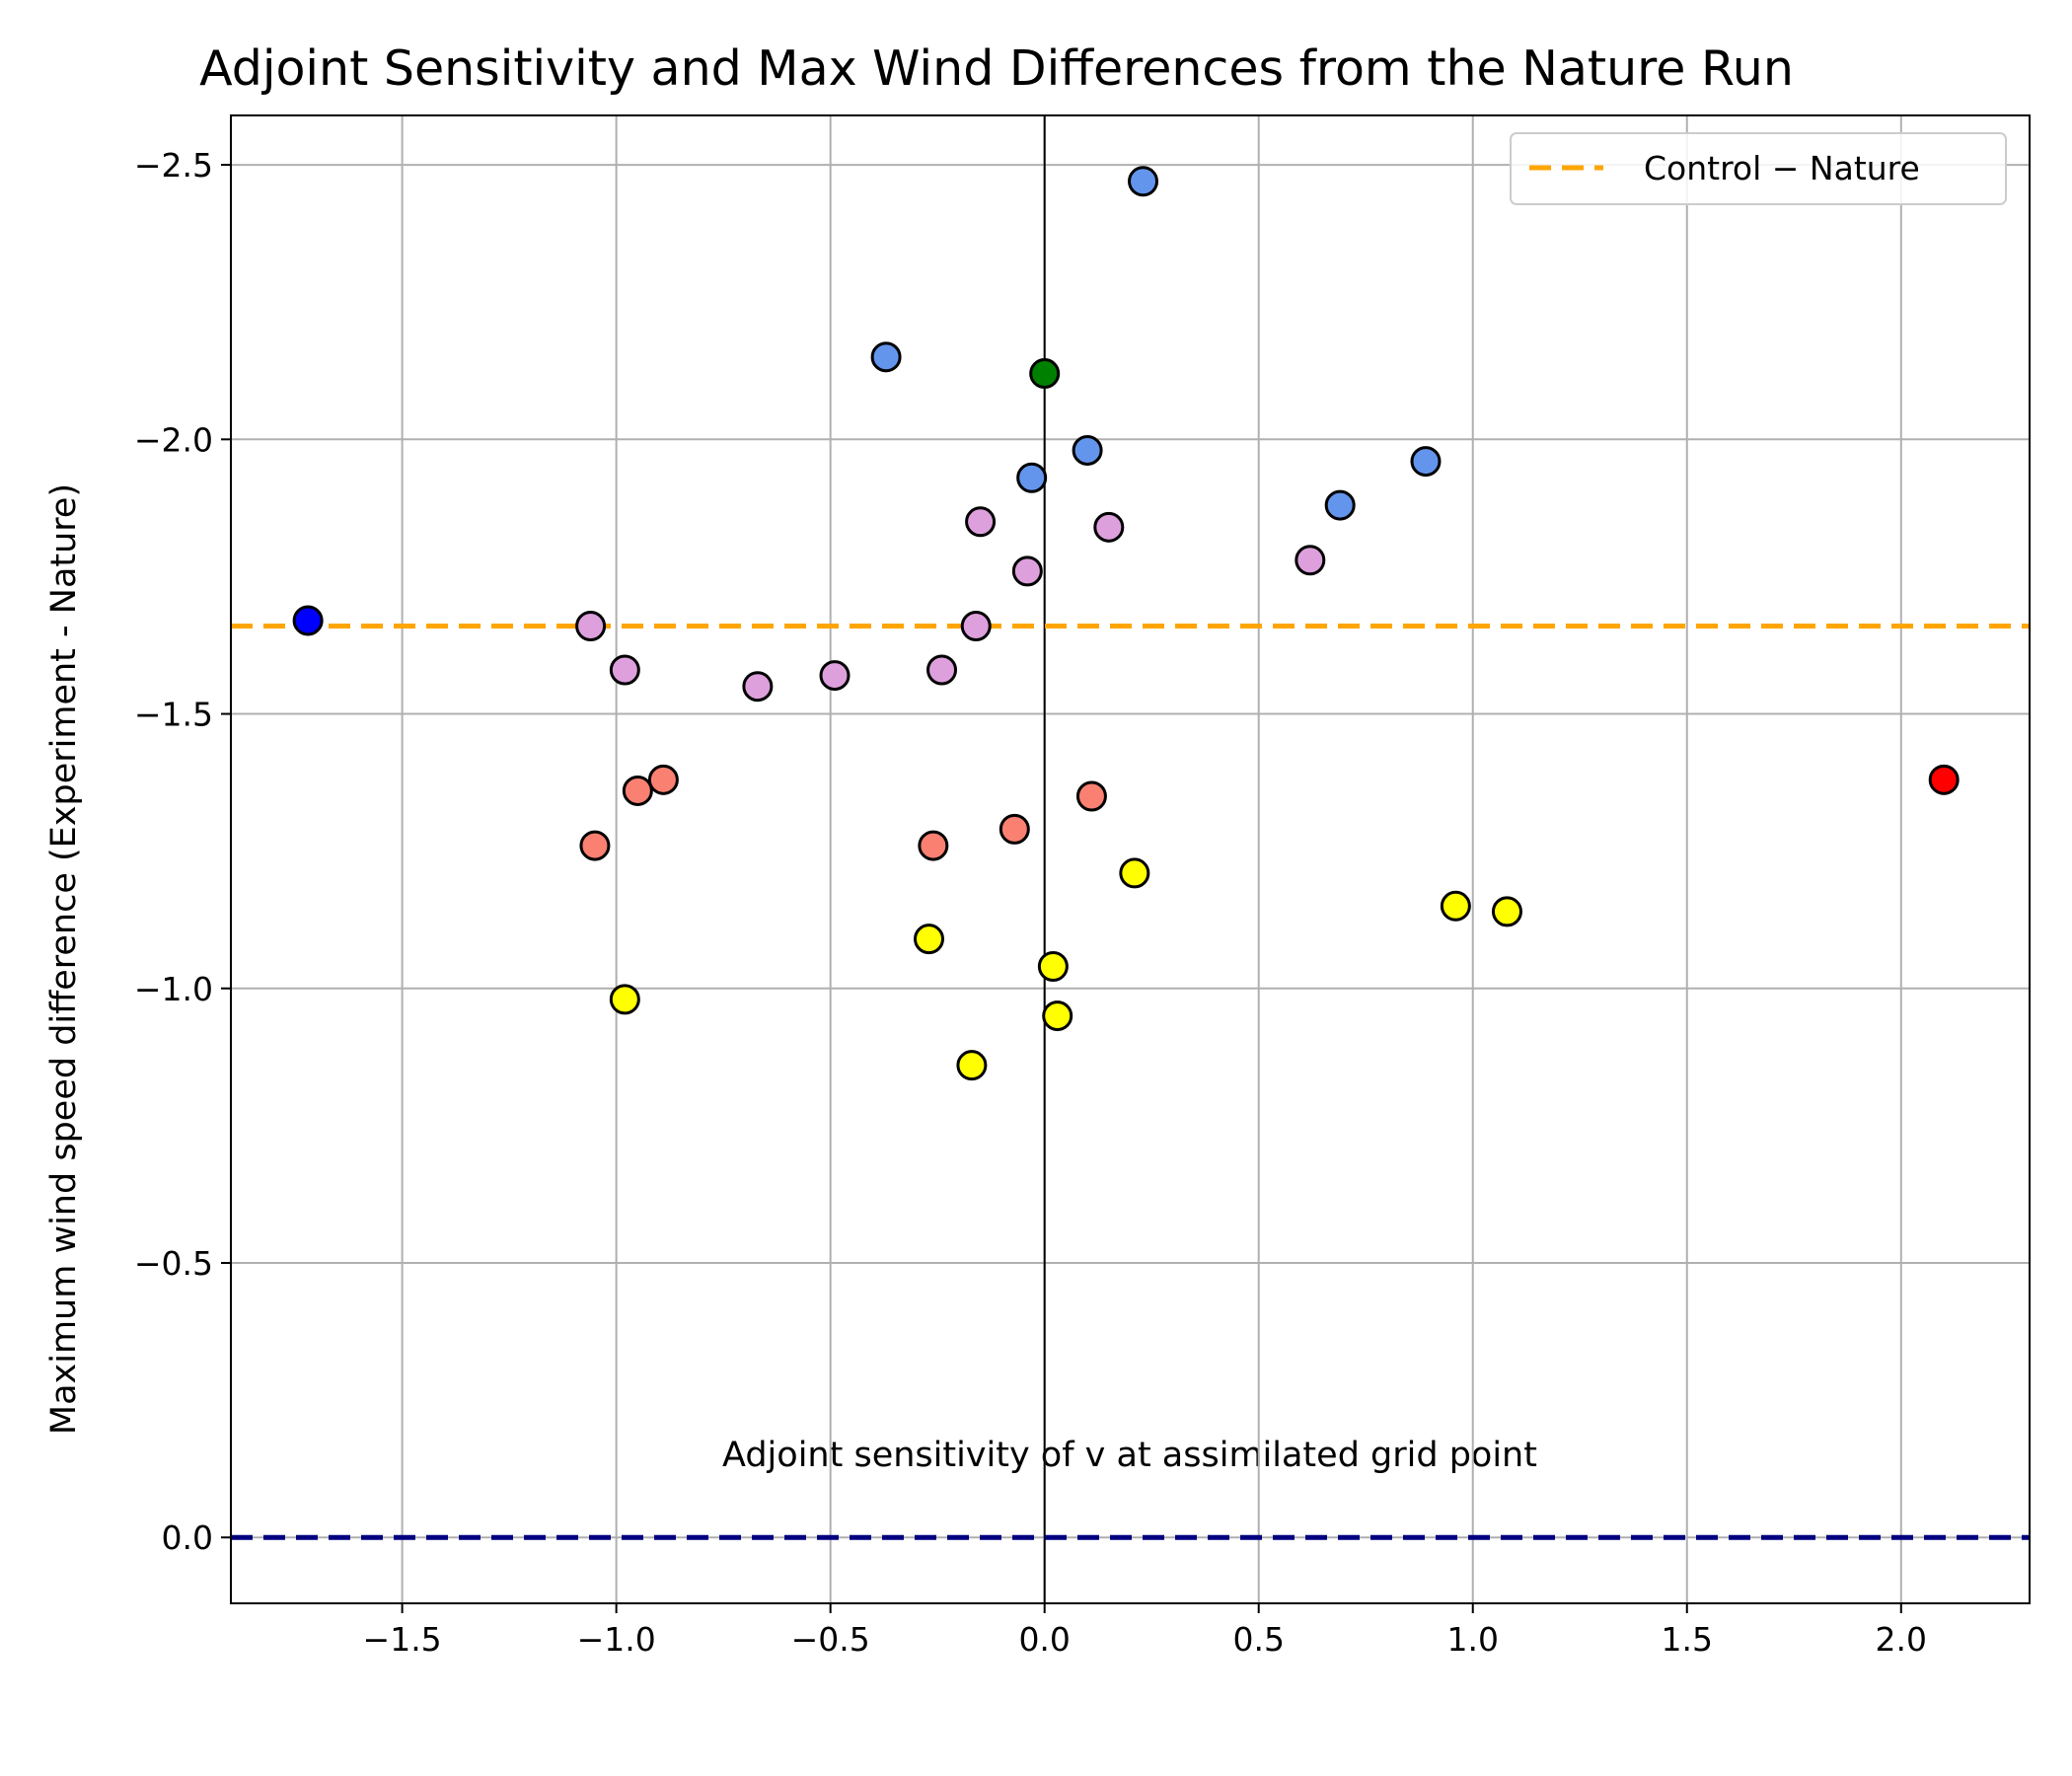 The height and width of the screenshot is (1776, 2072). What do you see at coordinates (174, 1263) in the screenshot?
I see `y-tick-label: −0.5` at bounding box center [174, 1263].